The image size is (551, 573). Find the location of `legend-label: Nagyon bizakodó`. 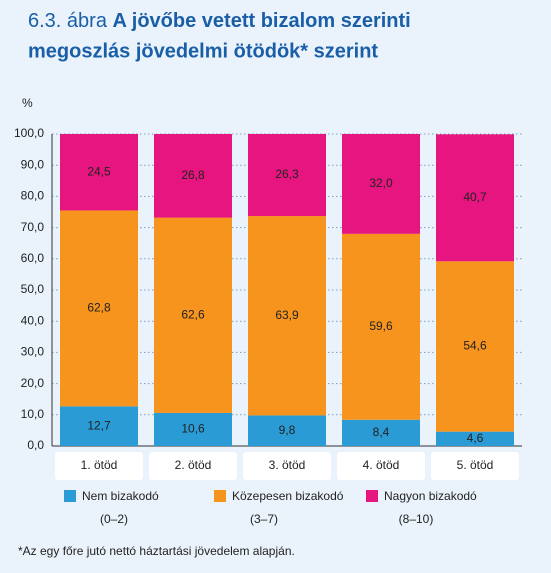

legend-label: Nagyon bizakodó is located at coordinates (430, 496).